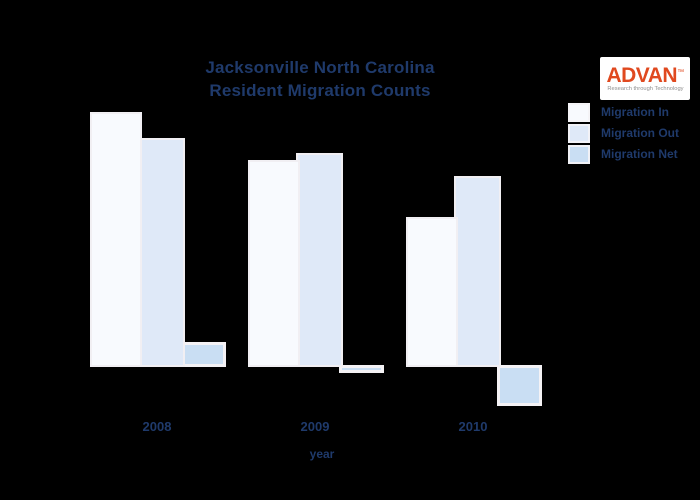 The width and height of the screenshot is (700, 500). What do you see at coordinates (274, 263) in the screenshot?
I see `bar-migration-in-2009` at bounding box center [274, 263].